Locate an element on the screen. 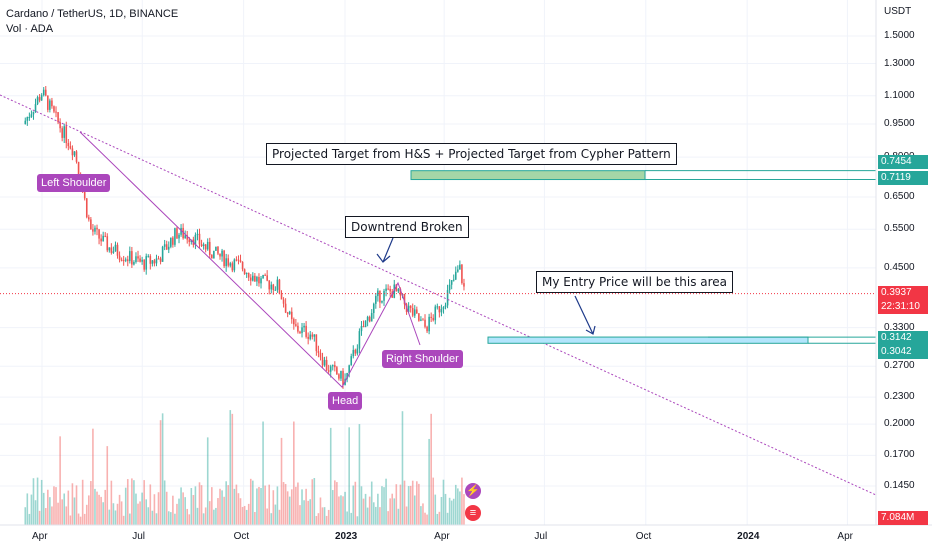 The height and width of the screenshot is (550, 932). entry-price-annotation: My Entry Price will be this area is located at coordinates (635, 282).